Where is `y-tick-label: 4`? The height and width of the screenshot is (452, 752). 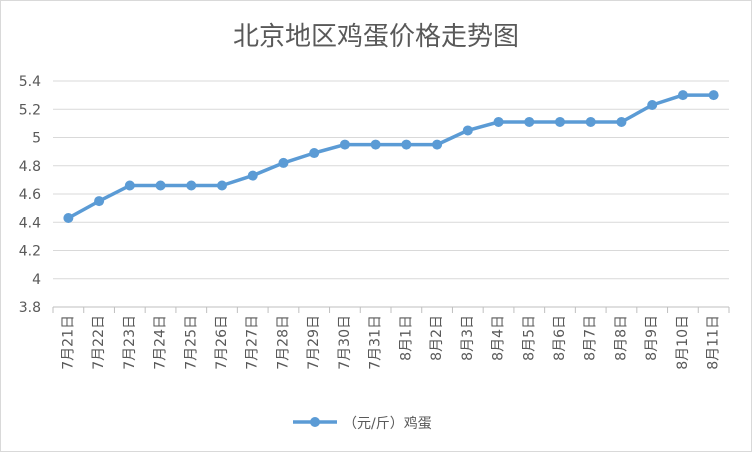 y-tick-label: 4 is located at coordinates (36, 280).